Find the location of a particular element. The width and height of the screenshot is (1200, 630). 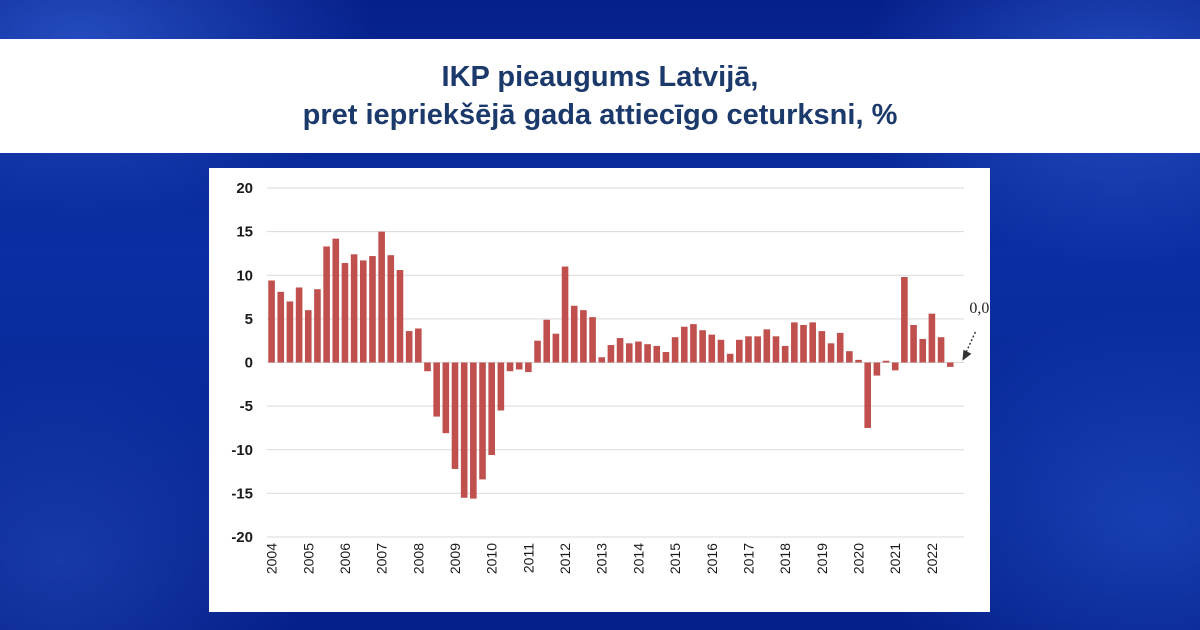

y-tick-label: -5 is located at coordinates (246, 406).